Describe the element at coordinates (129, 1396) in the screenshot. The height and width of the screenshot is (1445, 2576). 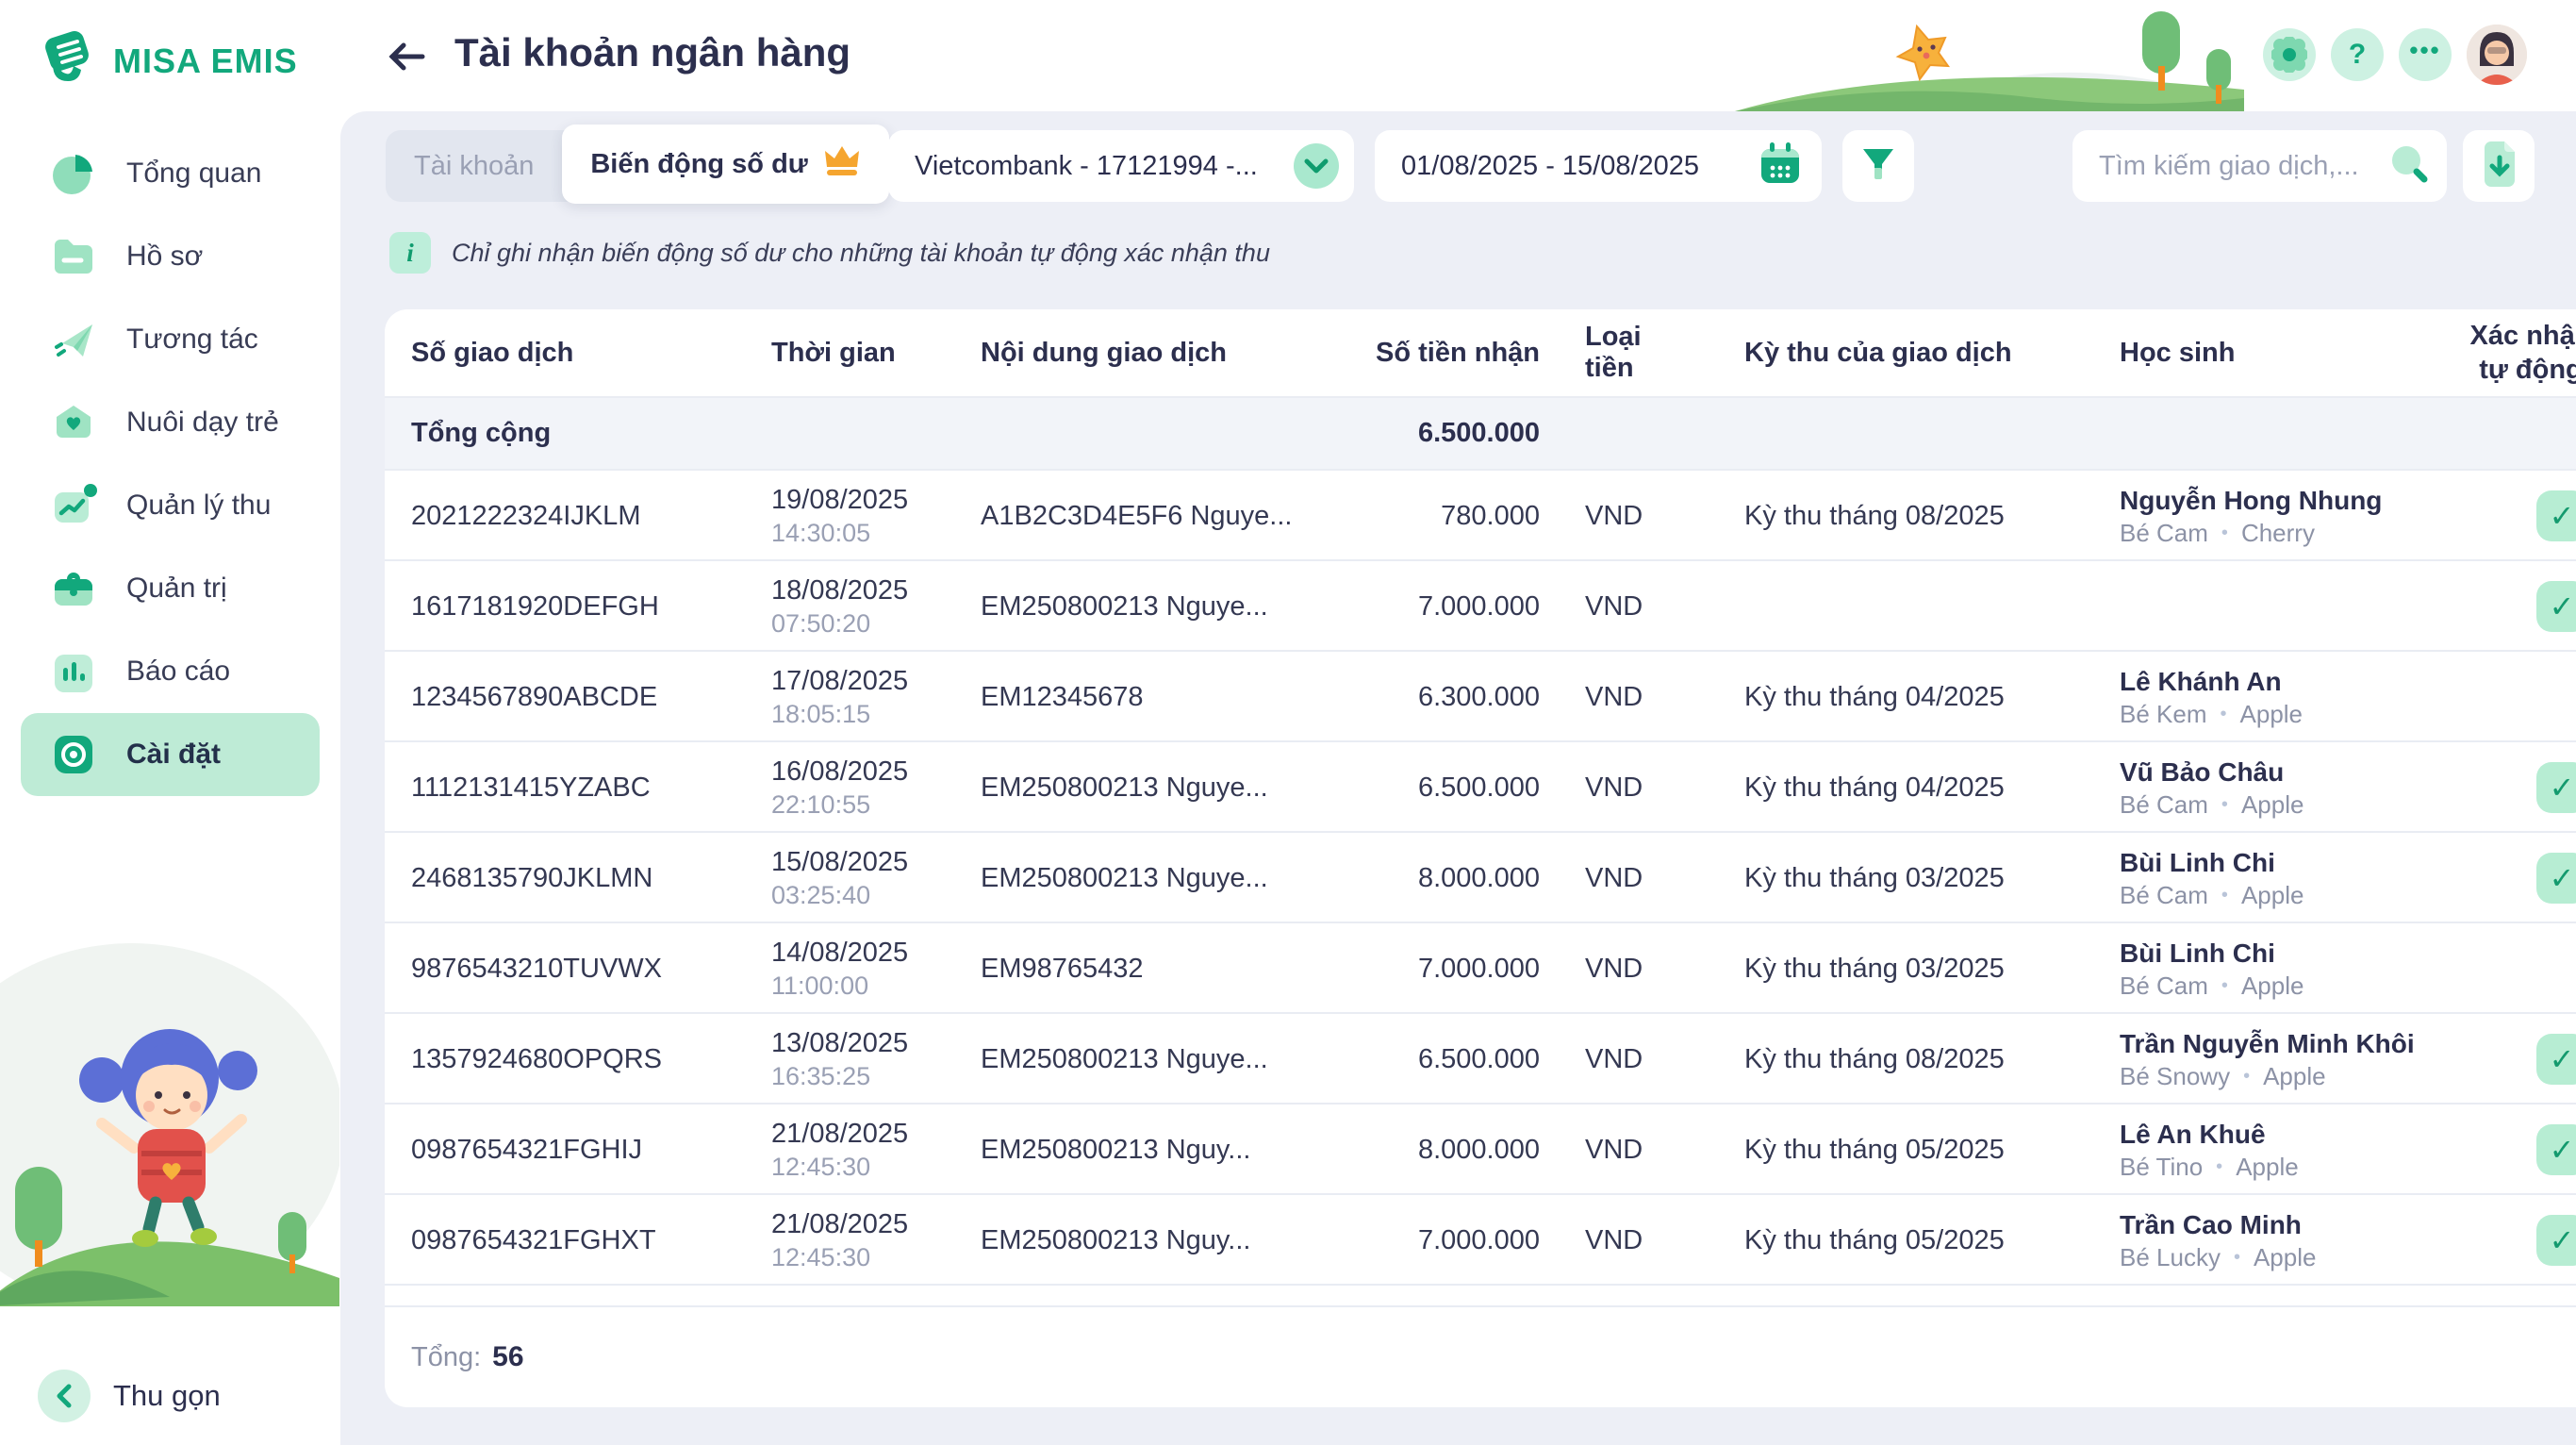
I see `sidebar-collapse-button: Thu gọn` at that location.